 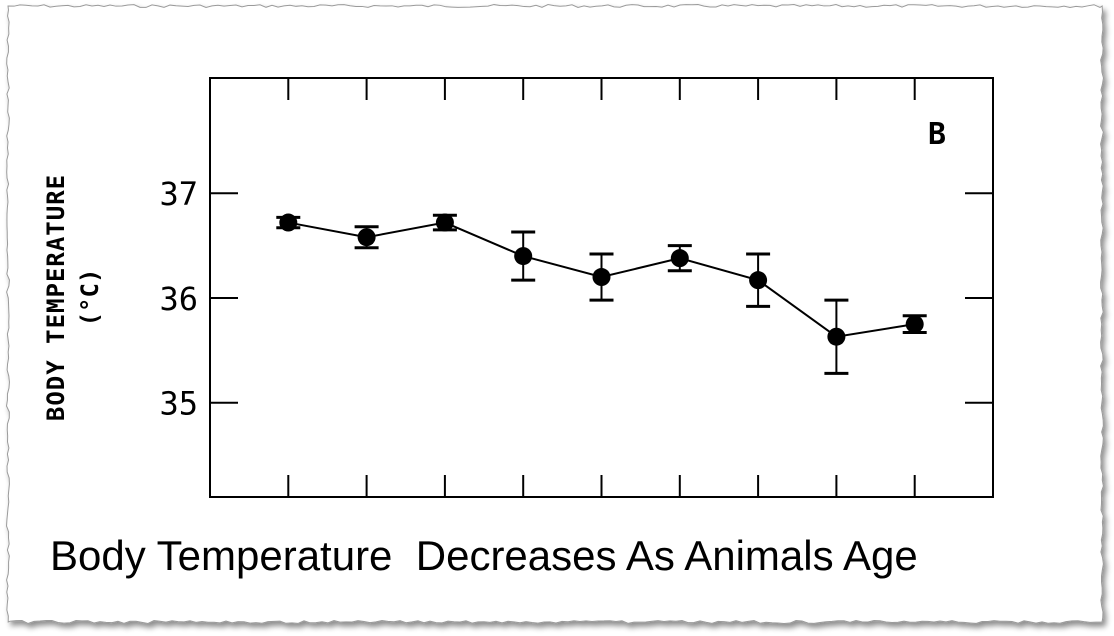 What do you see at coordinates (56, 297) in the screenshot?
I see `y-axis-title: BODY TEMPERATURE` at bounding box center [56, 297].